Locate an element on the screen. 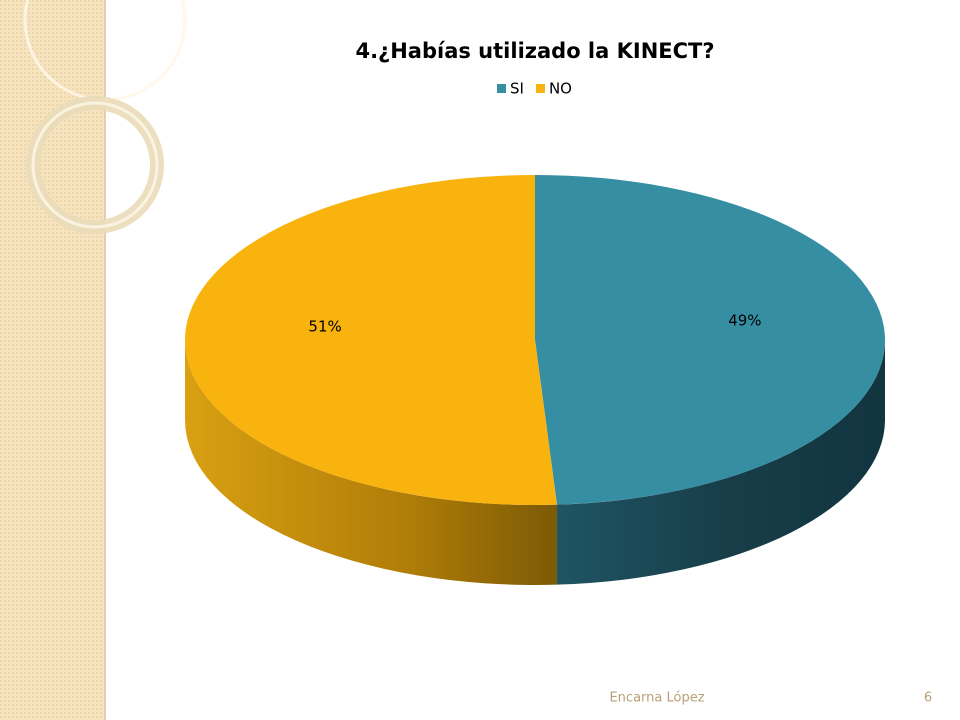 This screenshot has height=720, width=960. data-label: 49% is located at coordinates (744, 320).